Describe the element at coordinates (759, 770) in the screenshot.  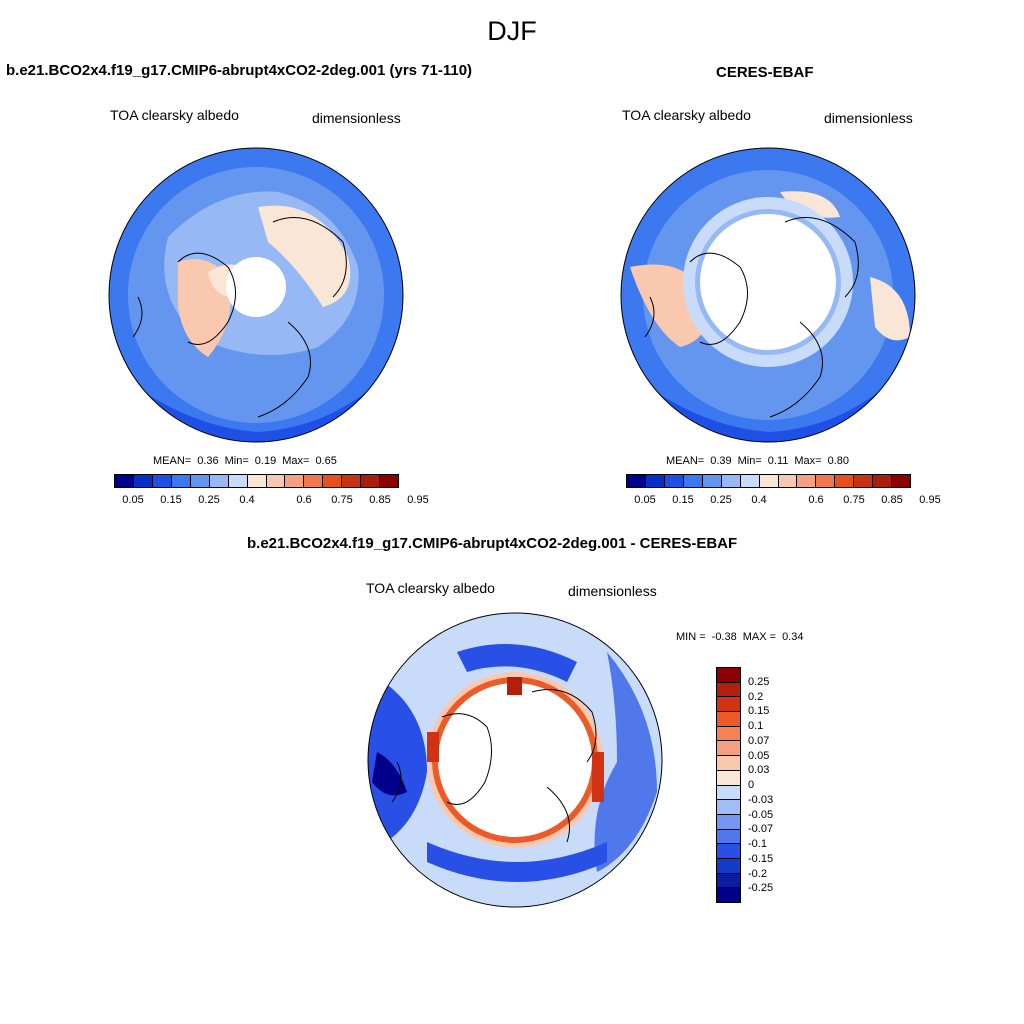
I see `colorbar-tick-label: 0.03` at that location.